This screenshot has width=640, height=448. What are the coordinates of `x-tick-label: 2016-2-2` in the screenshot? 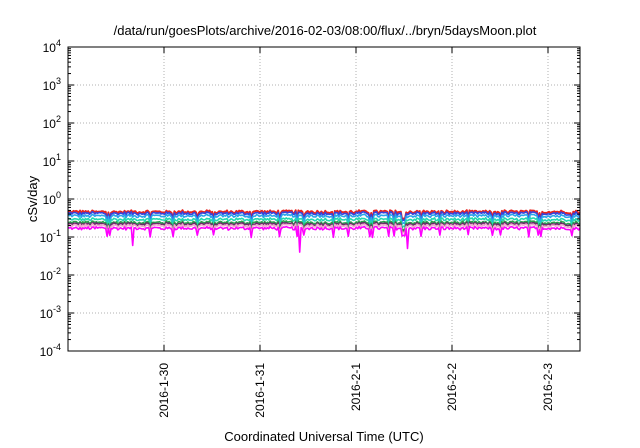 It's located at (452, 387).